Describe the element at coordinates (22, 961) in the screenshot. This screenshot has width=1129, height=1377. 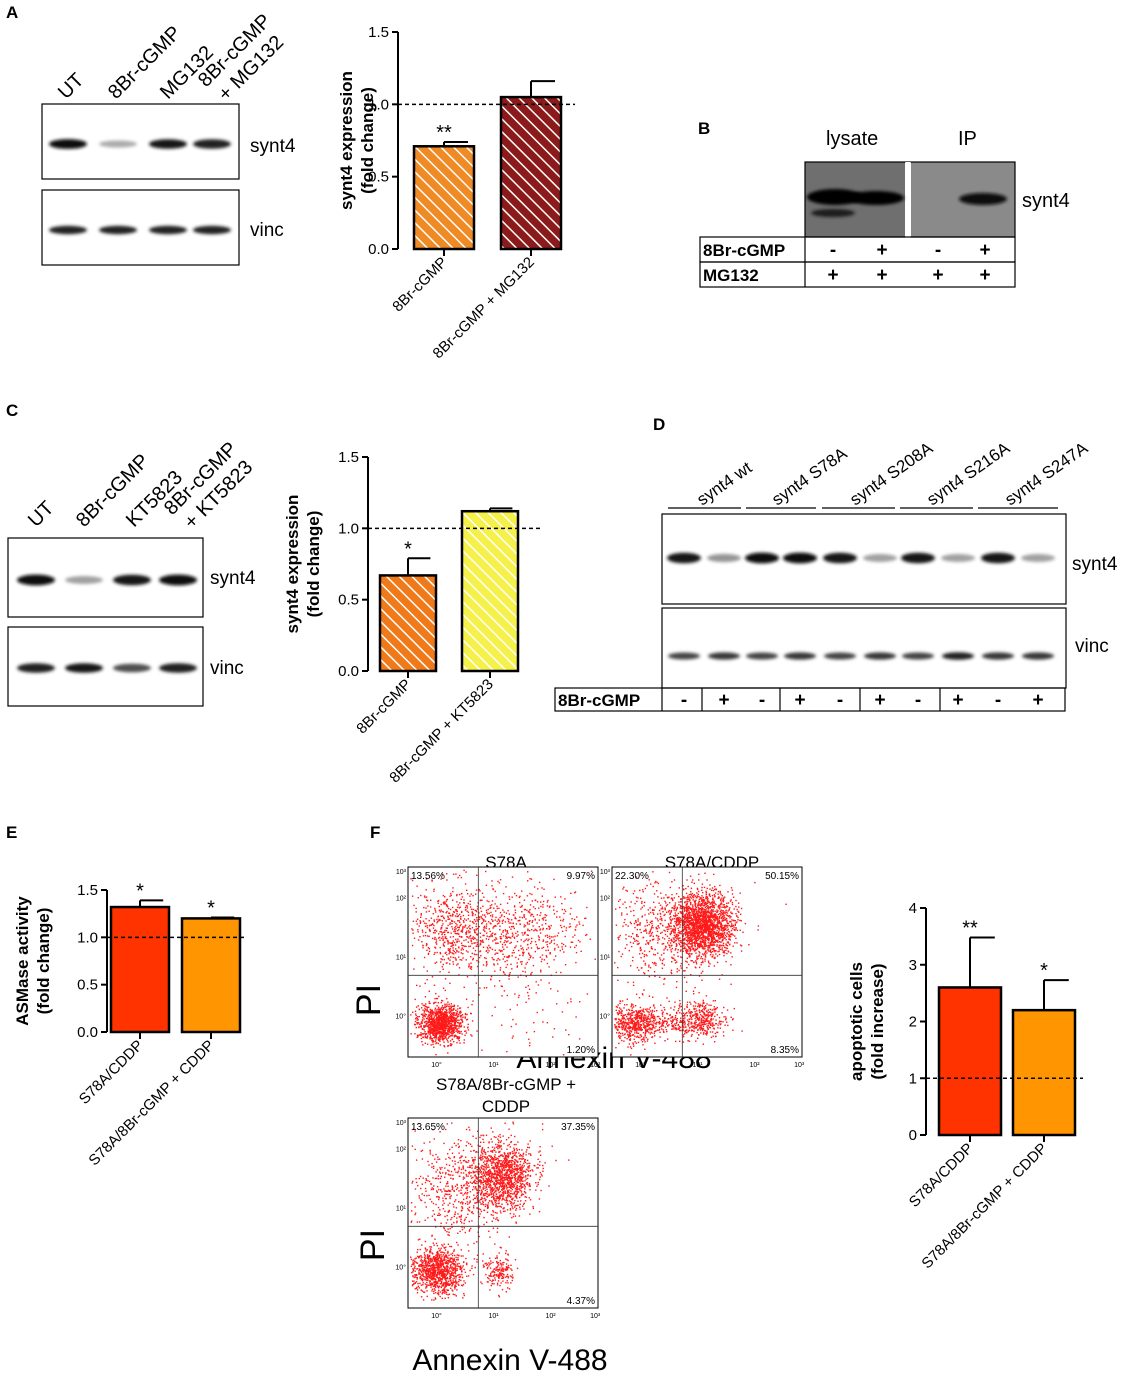
I see `y-axis-title: ASMase activity` at that location.